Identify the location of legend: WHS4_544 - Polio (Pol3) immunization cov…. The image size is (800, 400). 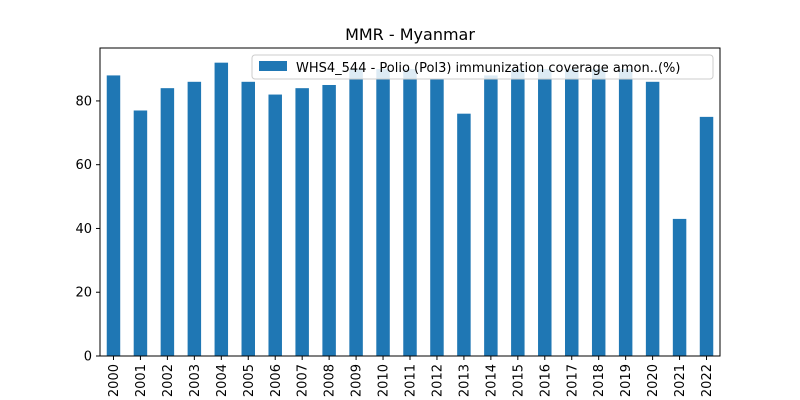
(482, 67).